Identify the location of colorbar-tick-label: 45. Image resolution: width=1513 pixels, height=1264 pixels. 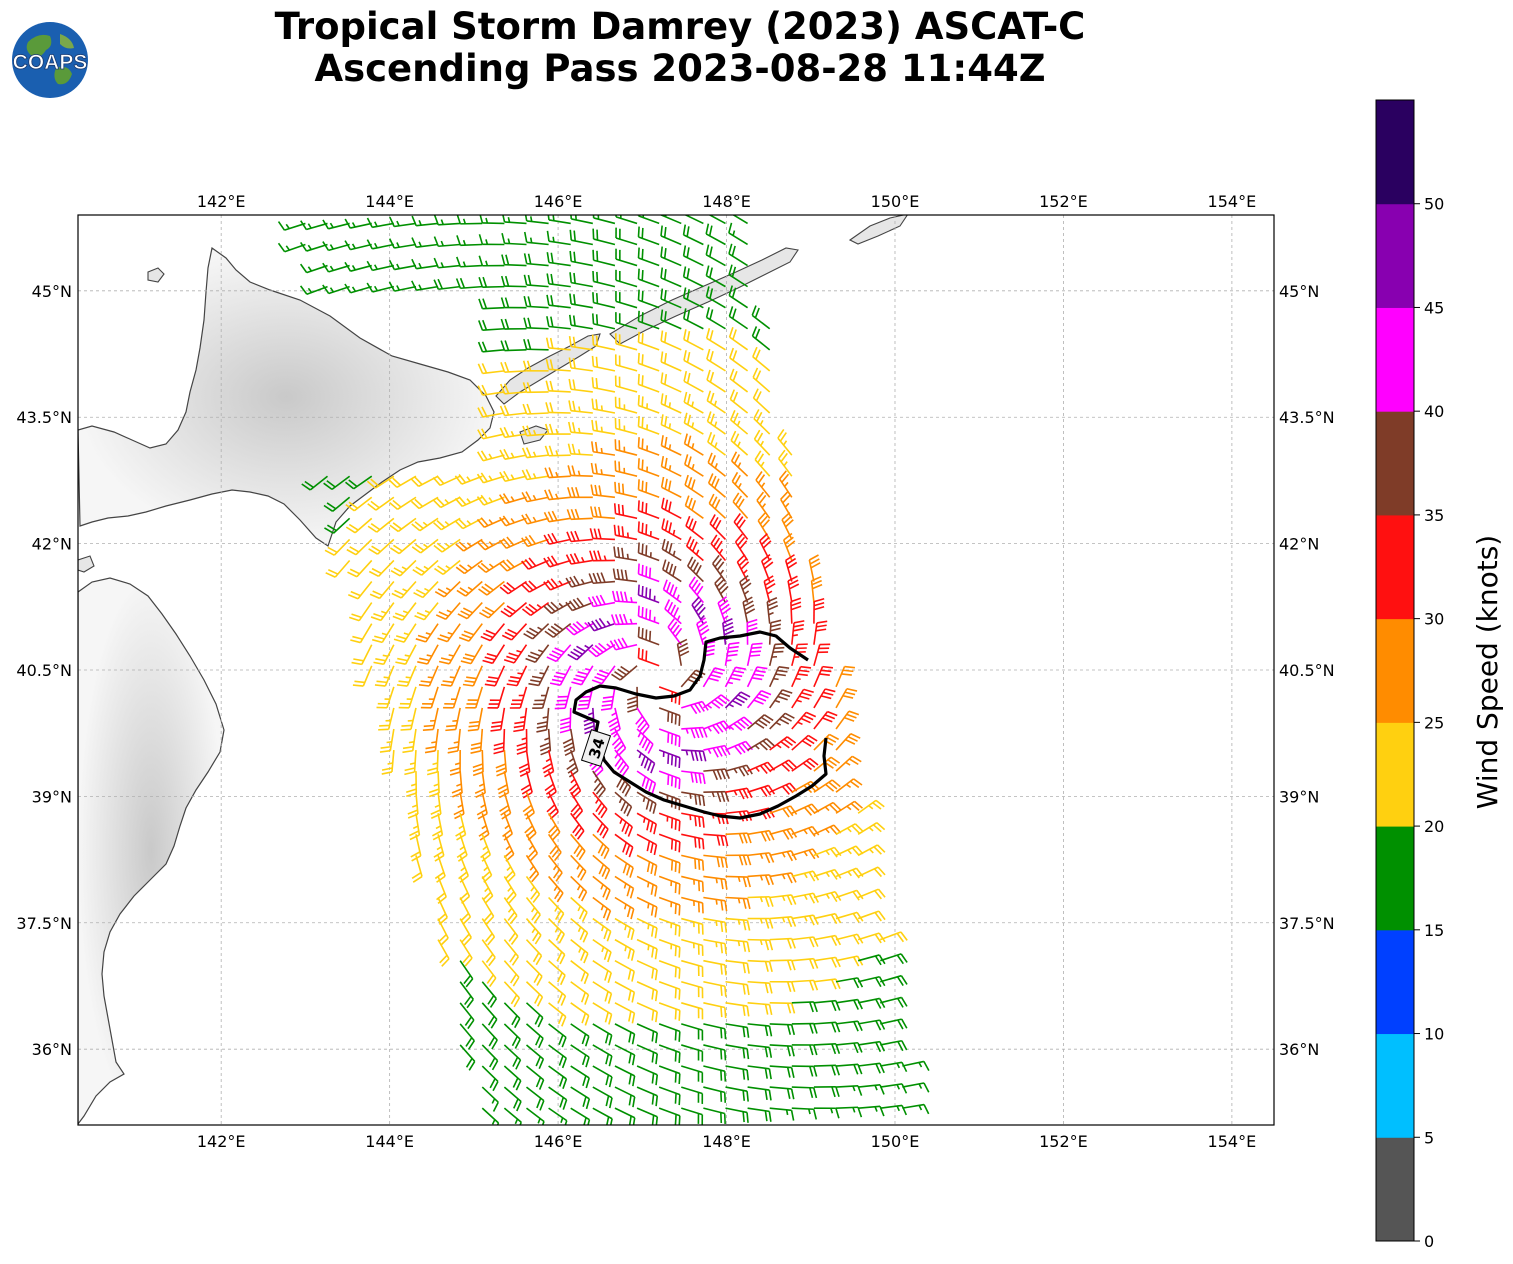
(1434, 307).